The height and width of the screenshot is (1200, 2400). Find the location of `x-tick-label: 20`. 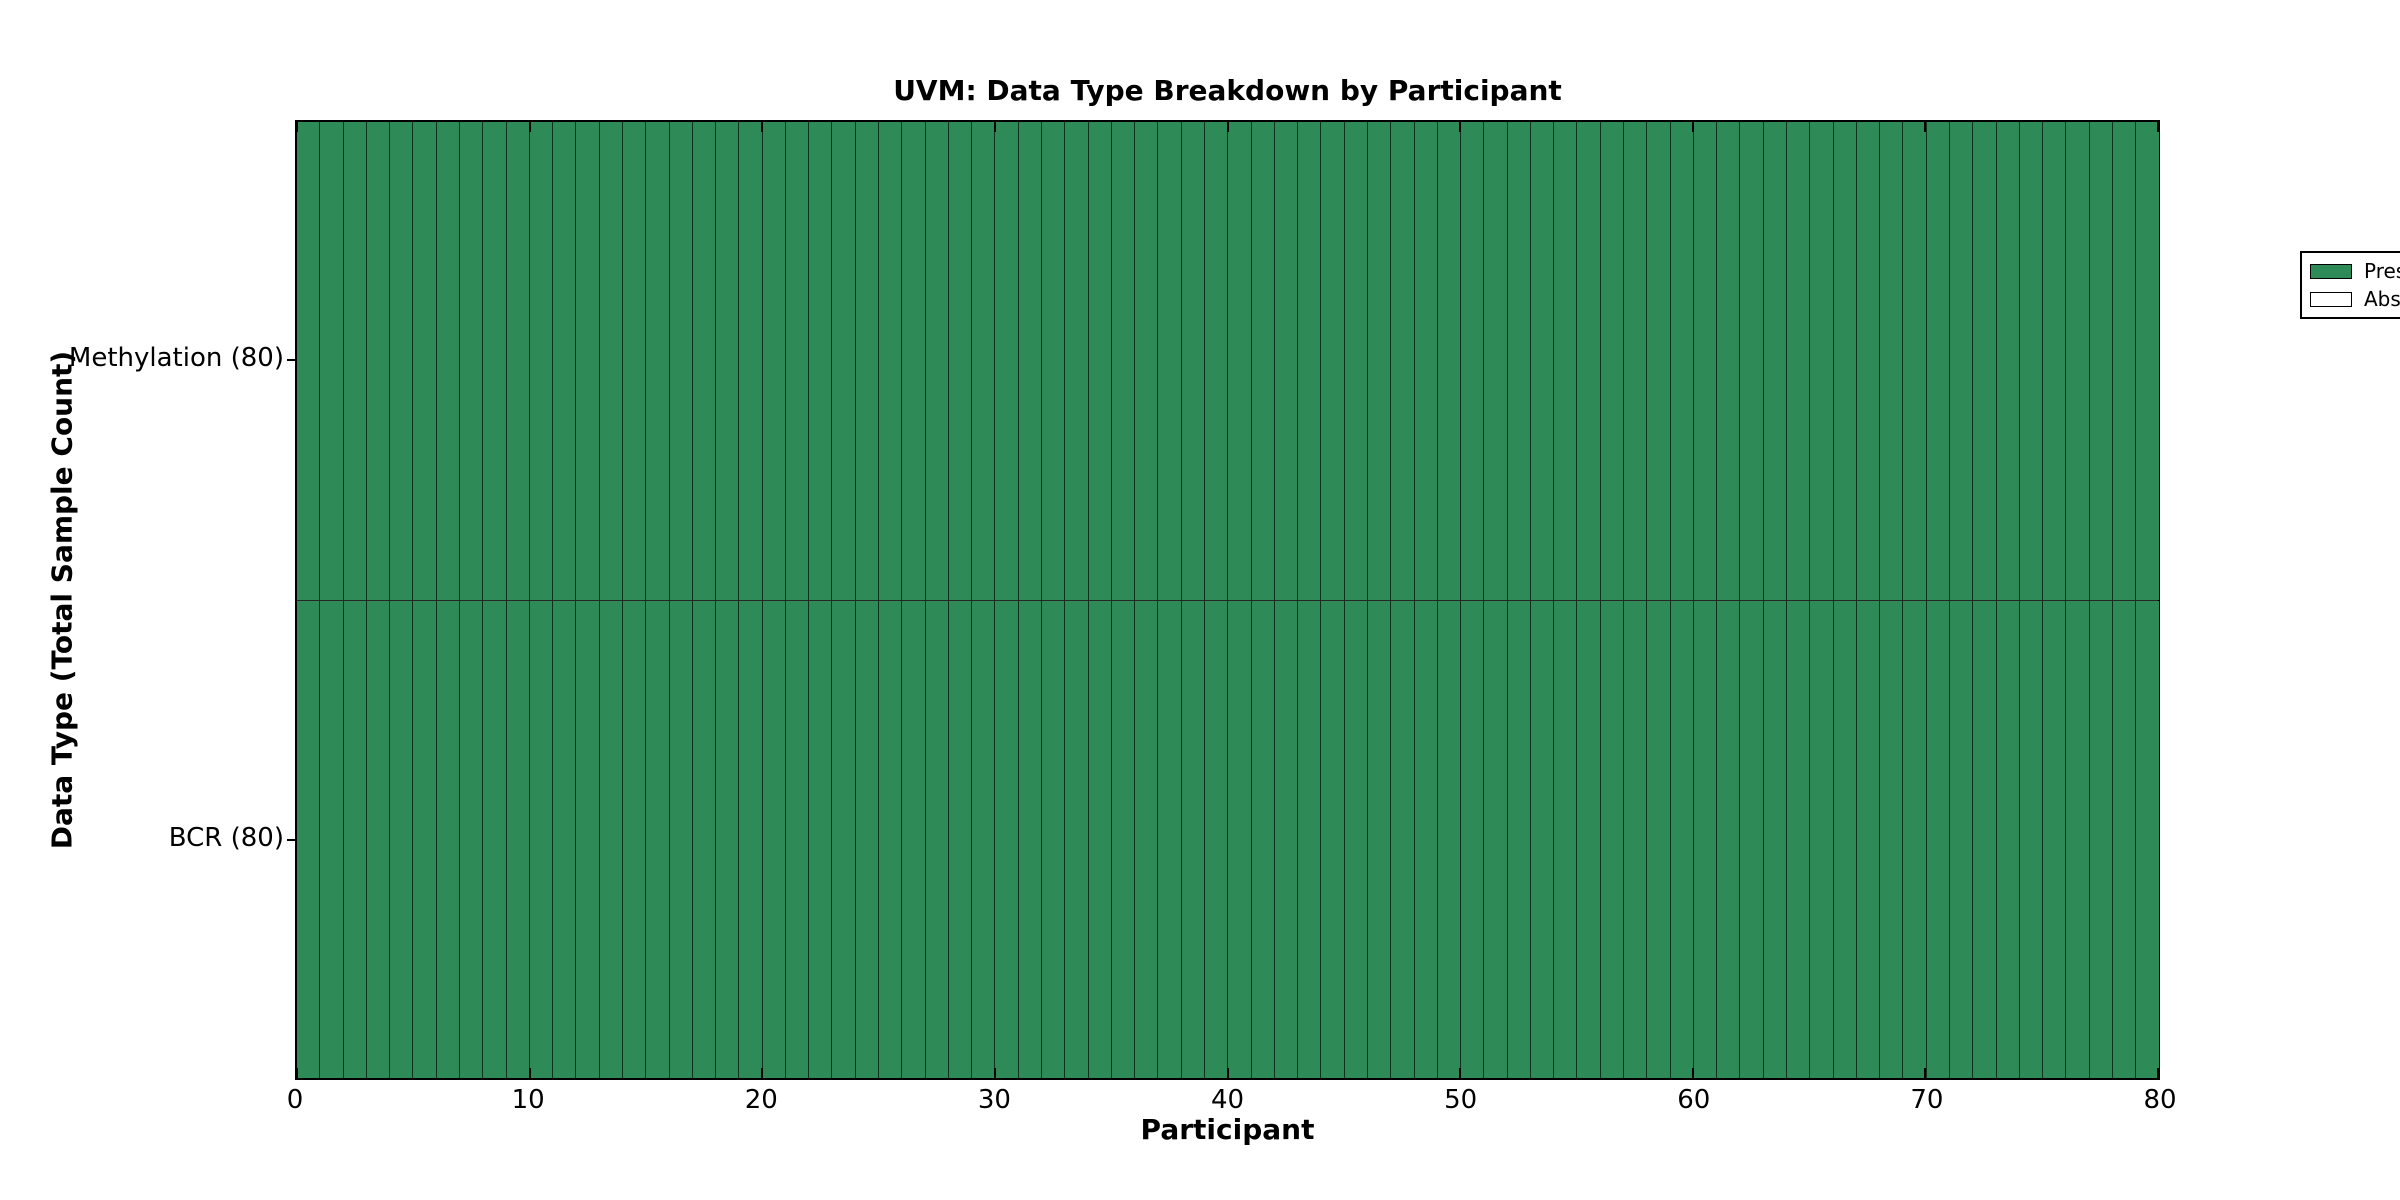

x-tick-label: 20 is located at coordinates (761, 1100).